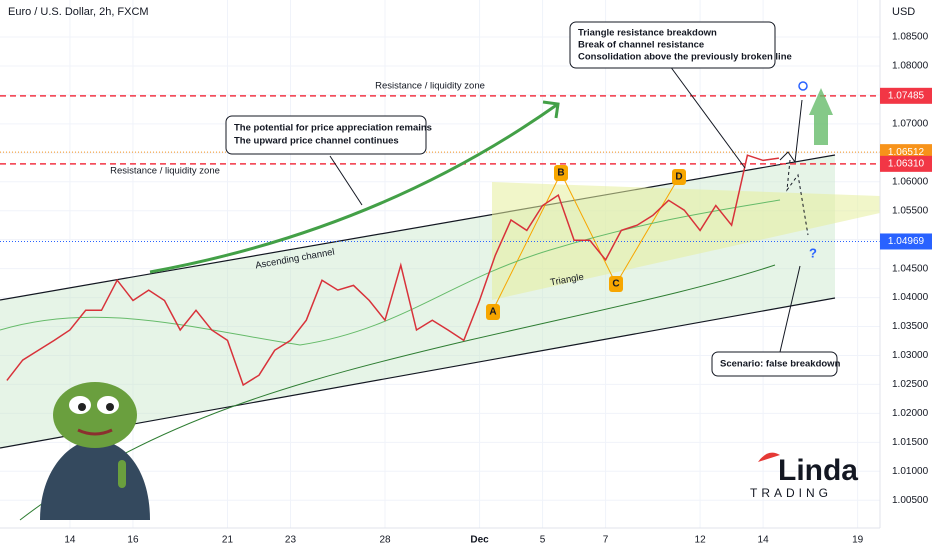  I want to click on y-tick-label: 1.04000, so click(910, 297).